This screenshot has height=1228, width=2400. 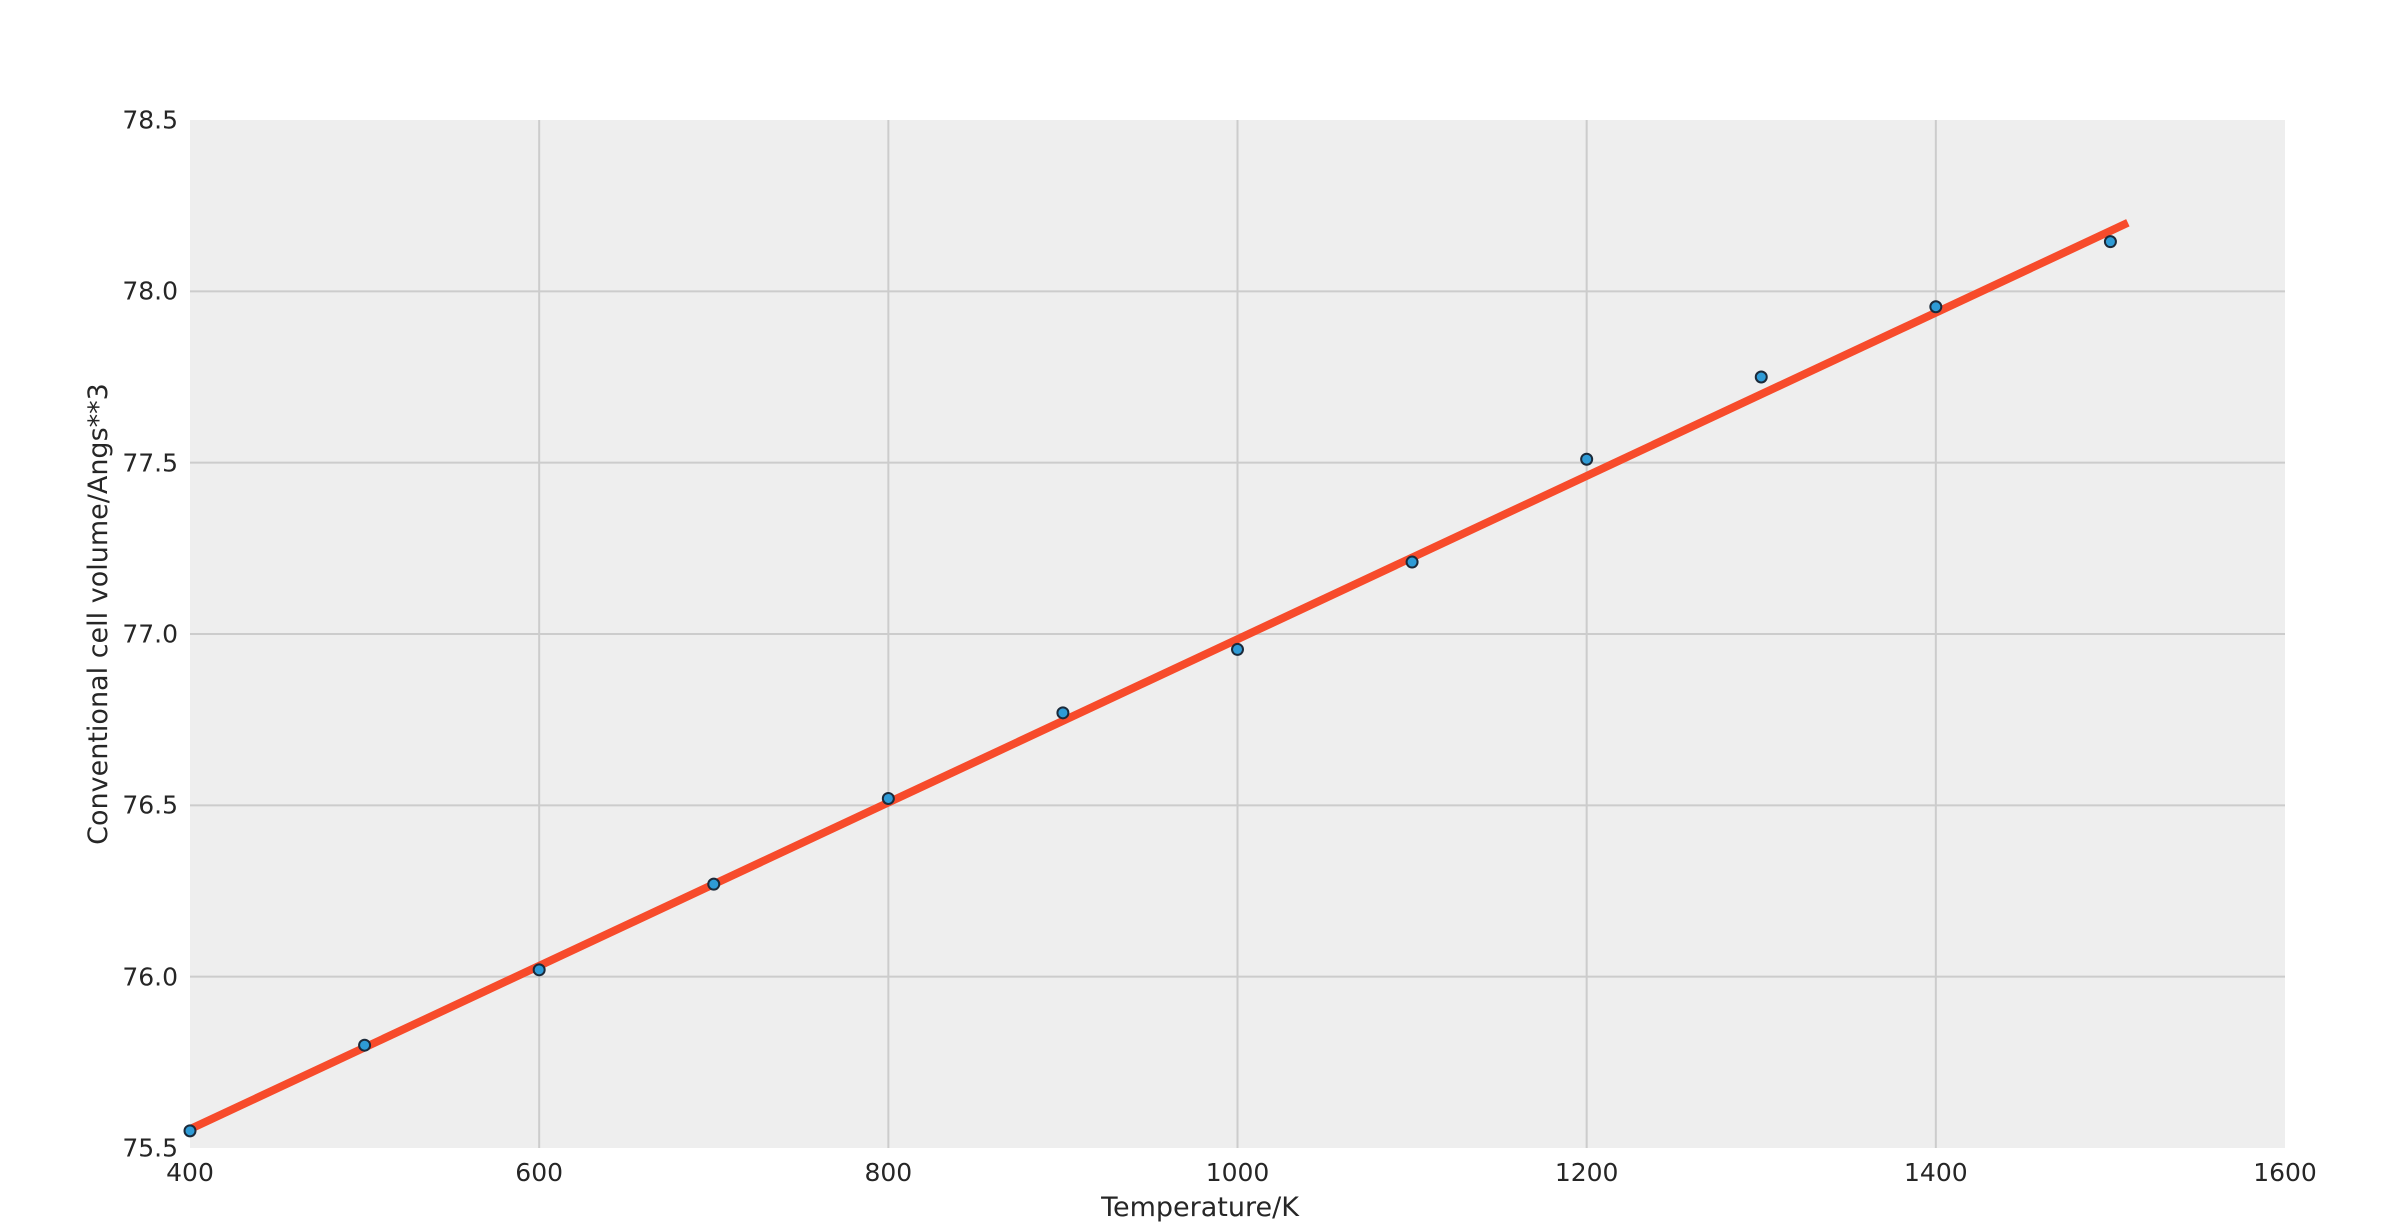 I want to click on y-tick-label: 76.0, so click(x=150, y=977).